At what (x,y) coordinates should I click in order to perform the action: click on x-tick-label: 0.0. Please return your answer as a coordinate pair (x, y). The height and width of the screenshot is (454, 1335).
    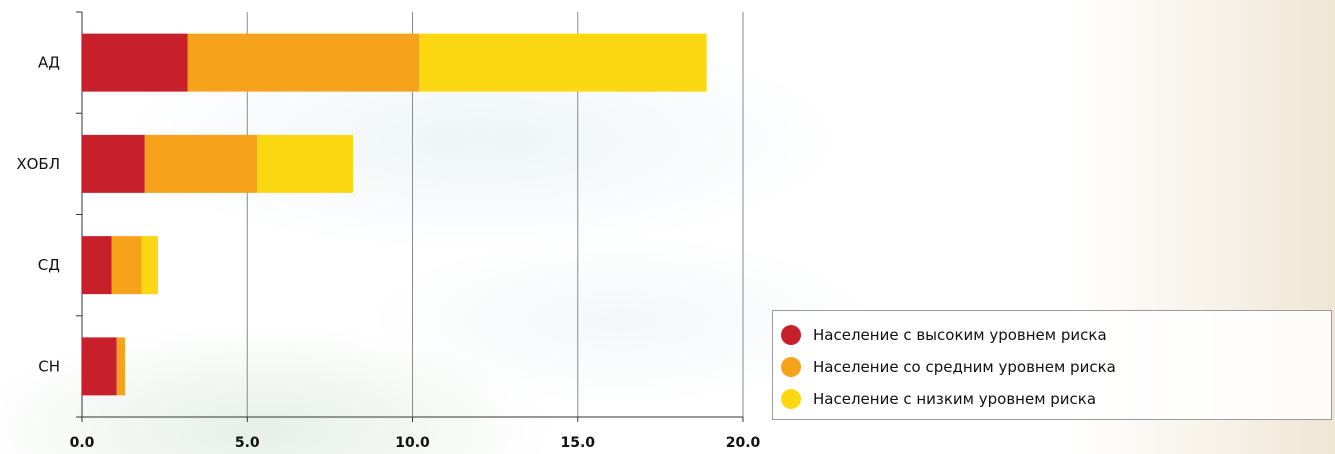
    Looking at the image, I should click on (82, 443).